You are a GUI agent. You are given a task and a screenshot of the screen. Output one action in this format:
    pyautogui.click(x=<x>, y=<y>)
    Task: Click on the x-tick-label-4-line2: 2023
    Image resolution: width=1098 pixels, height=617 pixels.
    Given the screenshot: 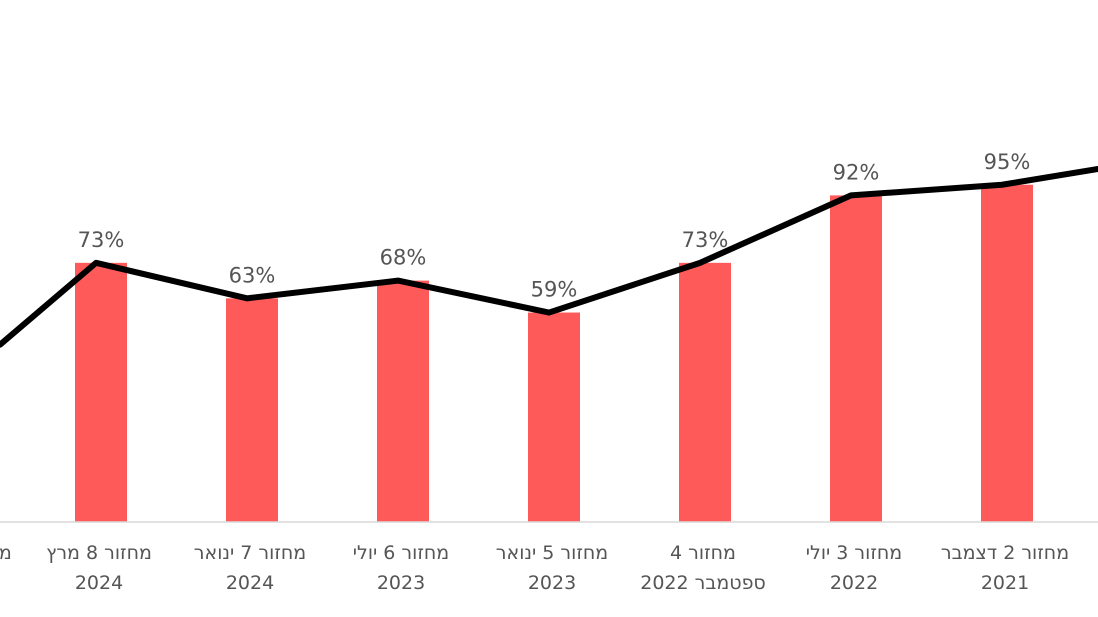 What is the action you would take?
    pyautogui.click(x=552, y=583)
    